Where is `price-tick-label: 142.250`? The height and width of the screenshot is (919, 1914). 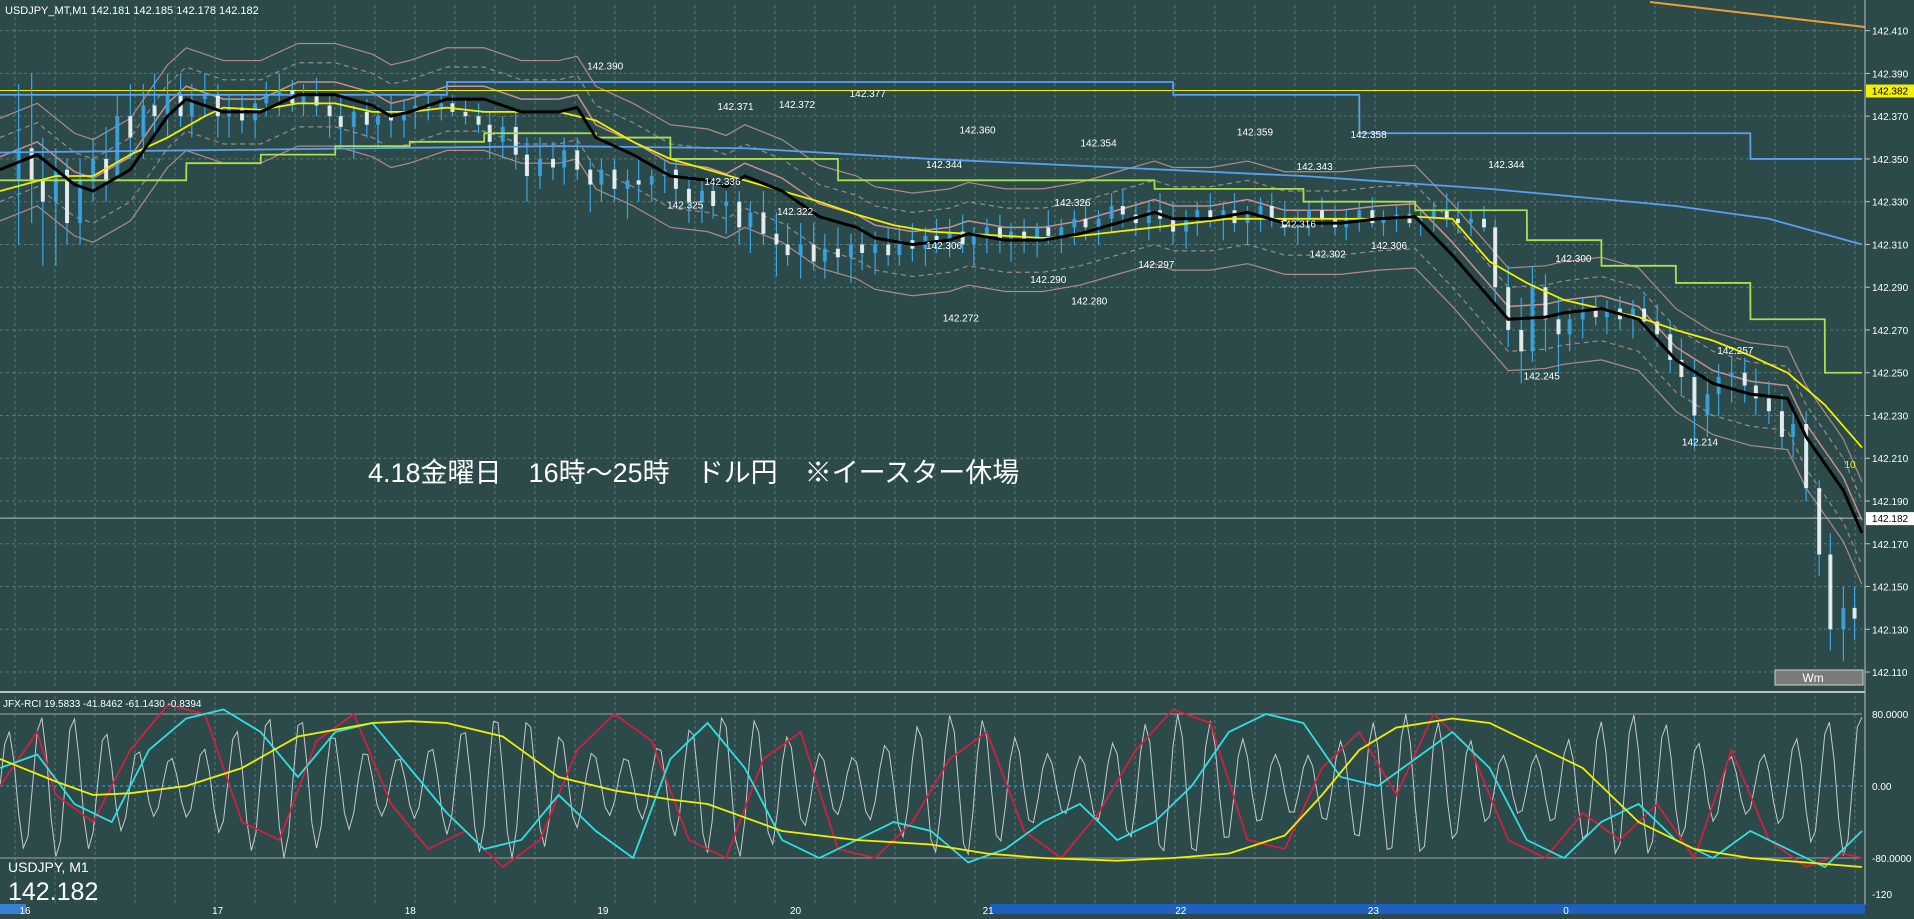
price-tick-label: 142.250 is located at coordinates (1890, 374).